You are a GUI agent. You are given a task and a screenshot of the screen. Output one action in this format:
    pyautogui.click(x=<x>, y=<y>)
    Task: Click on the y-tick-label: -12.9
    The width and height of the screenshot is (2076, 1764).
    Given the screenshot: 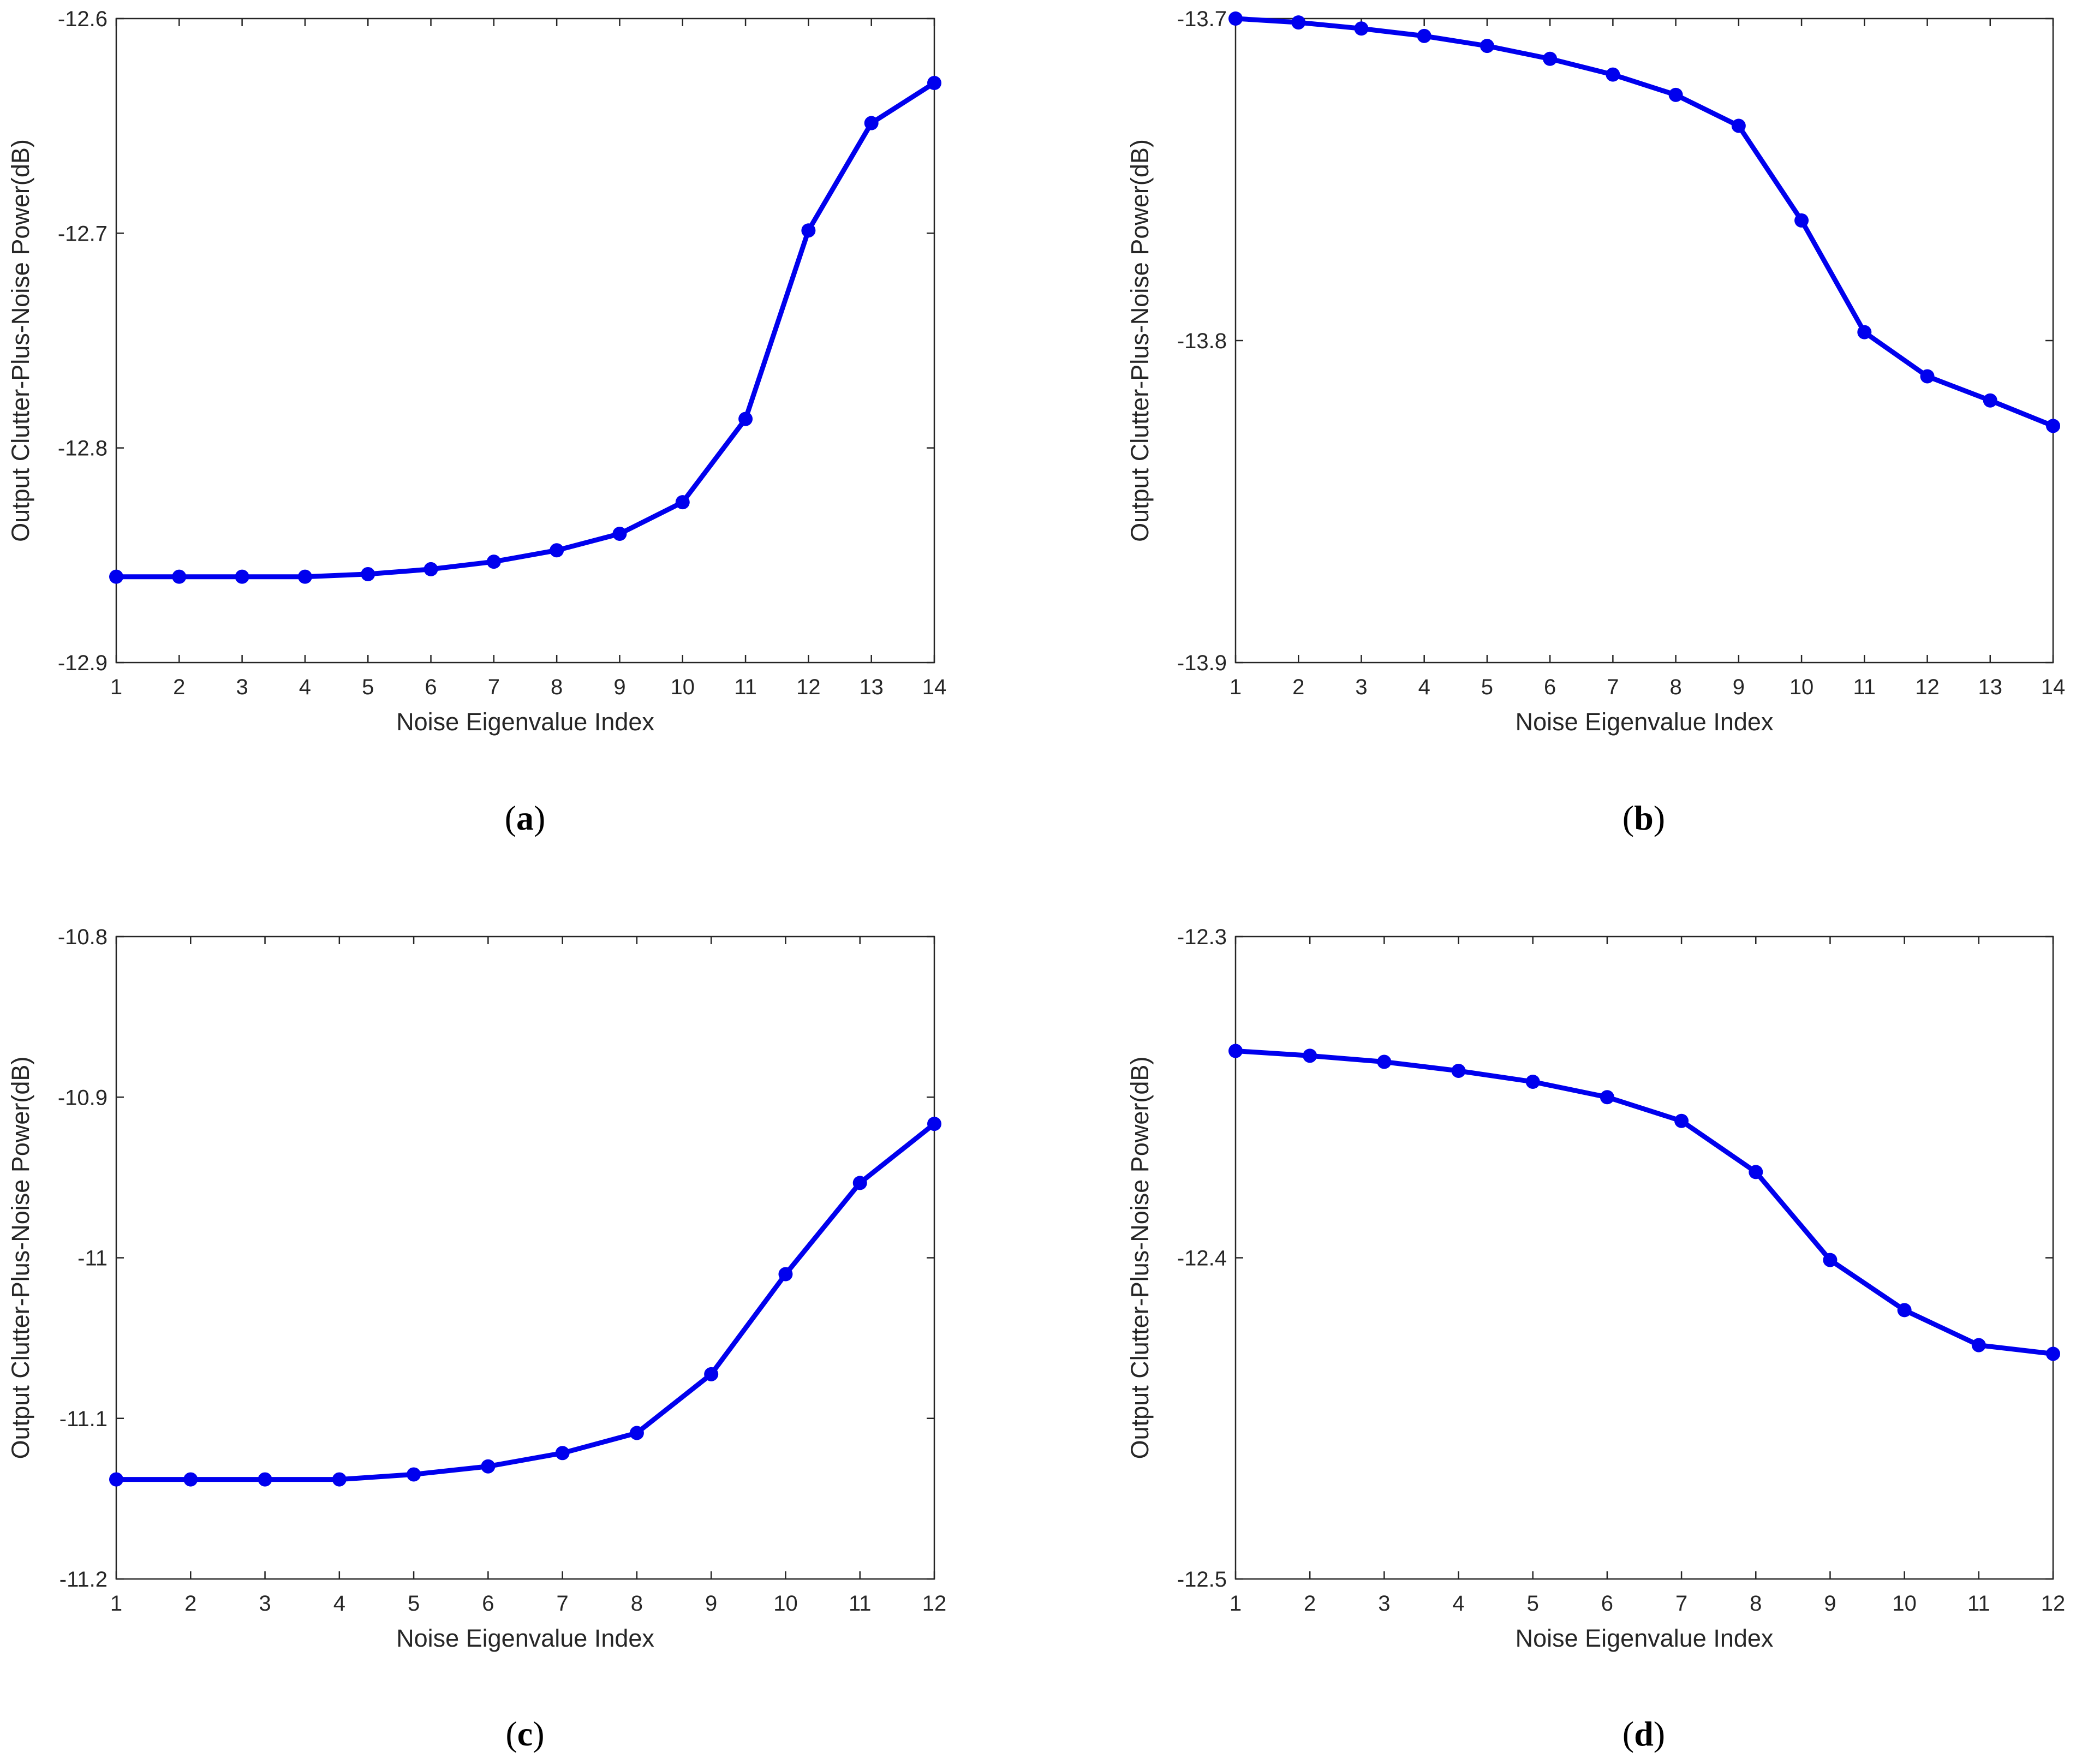 What is the action you would take?
    pyautogui.click(x=83, y=663)
    